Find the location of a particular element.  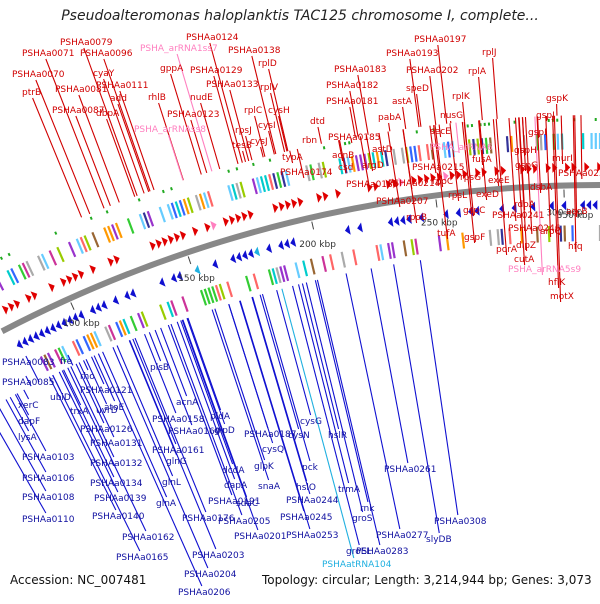

top-gene-label: PSHAa0207 is located at coordinates (402, 202).